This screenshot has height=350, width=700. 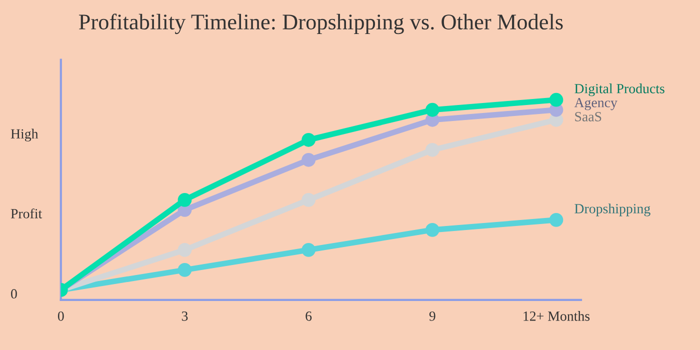 What do you see at coordinates (612, 210) in the screenshot?
I see `series-label: Dropshipping` at bounding box center [612, 210].